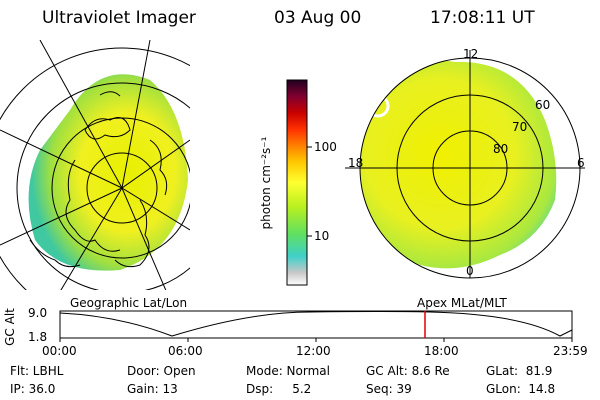 This screenshot has height=400, width=600. Describe the element at coordinates (279, 389) in the screenshot. I see `info-dsp: Dsp: 5.2` at that location.